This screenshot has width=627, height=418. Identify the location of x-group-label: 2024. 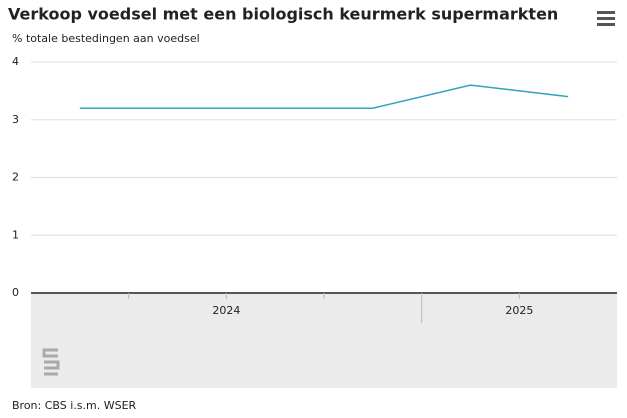
(226, 310).